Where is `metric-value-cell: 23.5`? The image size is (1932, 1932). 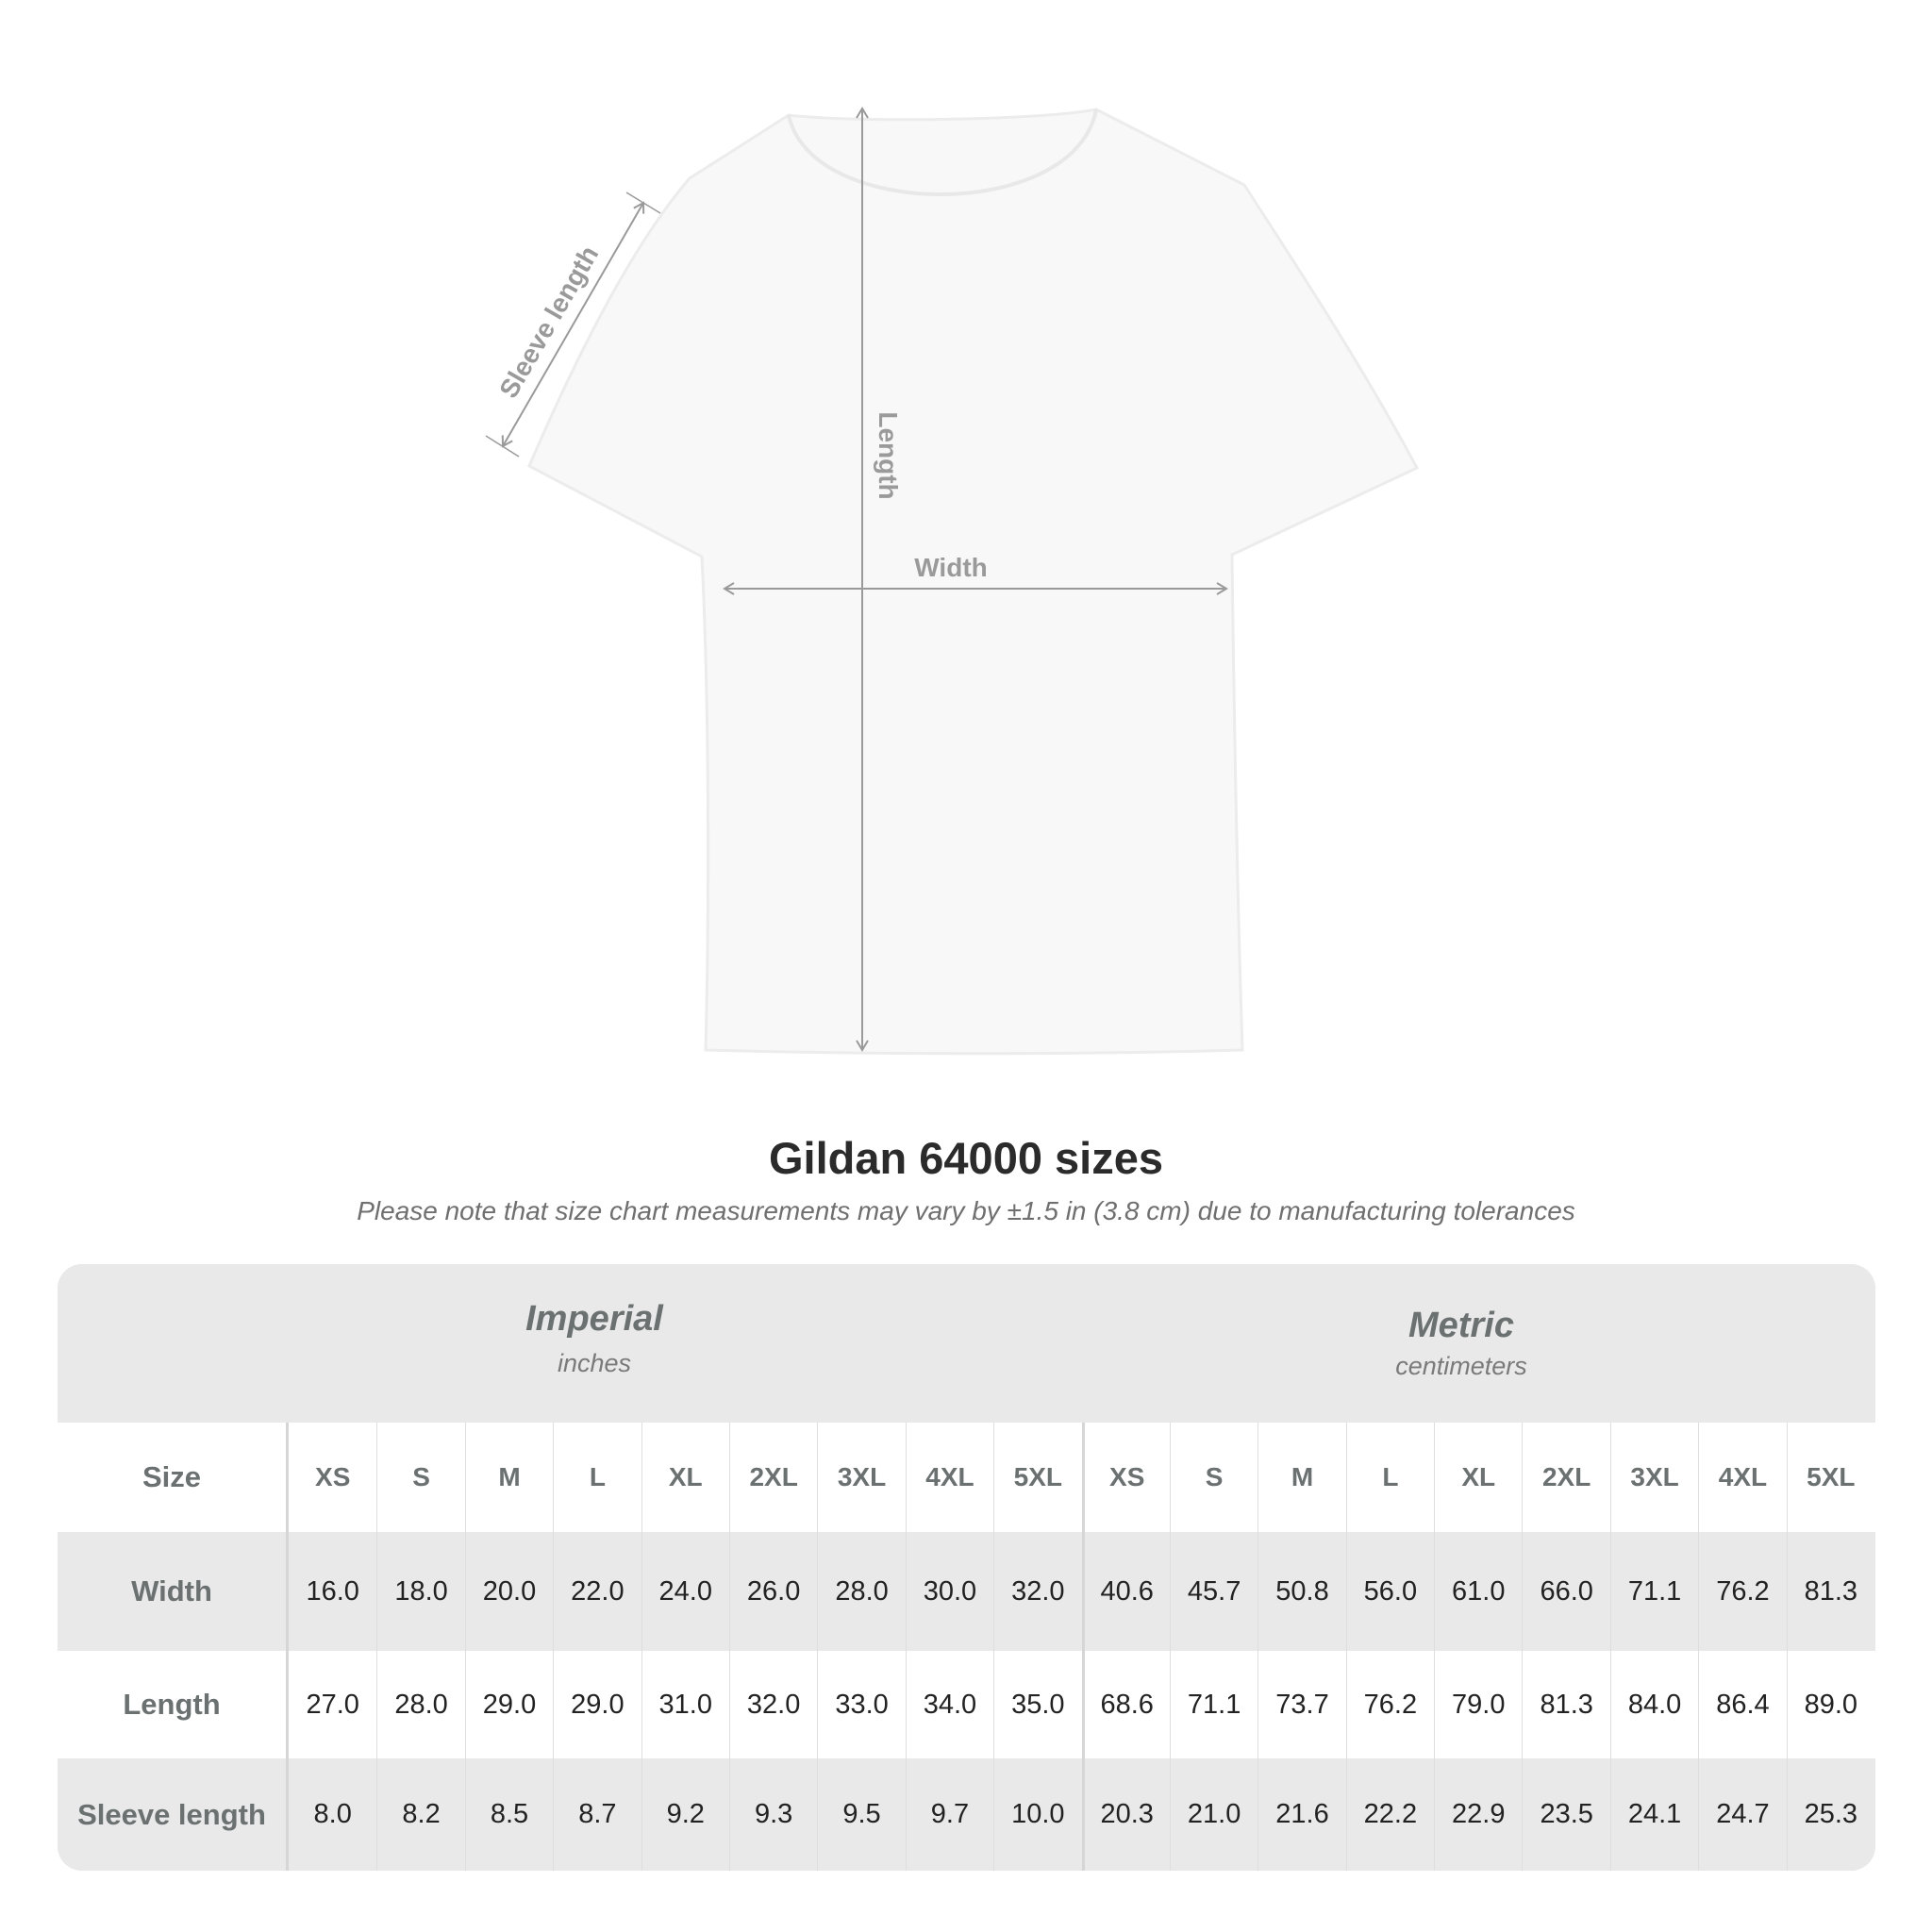 metric-value-cell: 23.5 is located at coordinates (1566, 1814).